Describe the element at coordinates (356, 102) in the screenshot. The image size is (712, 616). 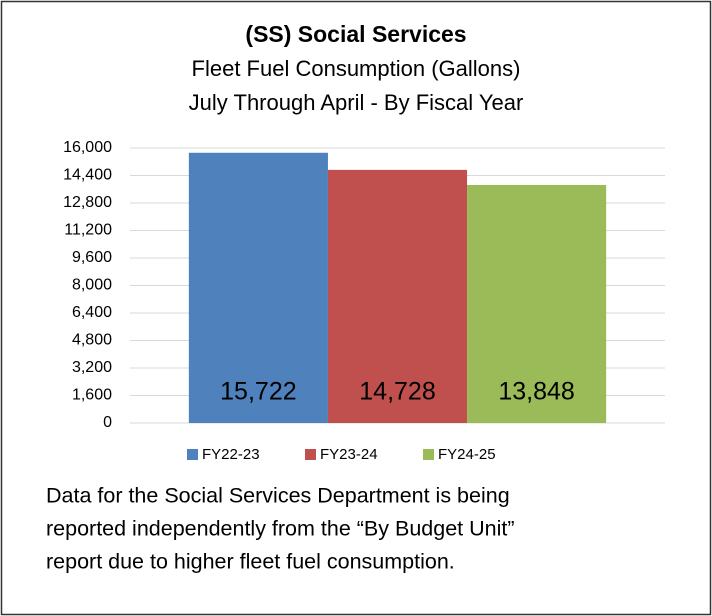
I see `chart-subtitle: July Through April - By Fiscal Year` at that location.